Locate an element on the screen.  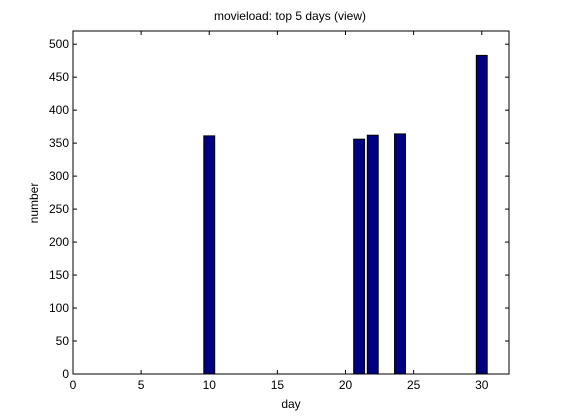
y-tick-label: 450 is located at coordinates (59, 77).